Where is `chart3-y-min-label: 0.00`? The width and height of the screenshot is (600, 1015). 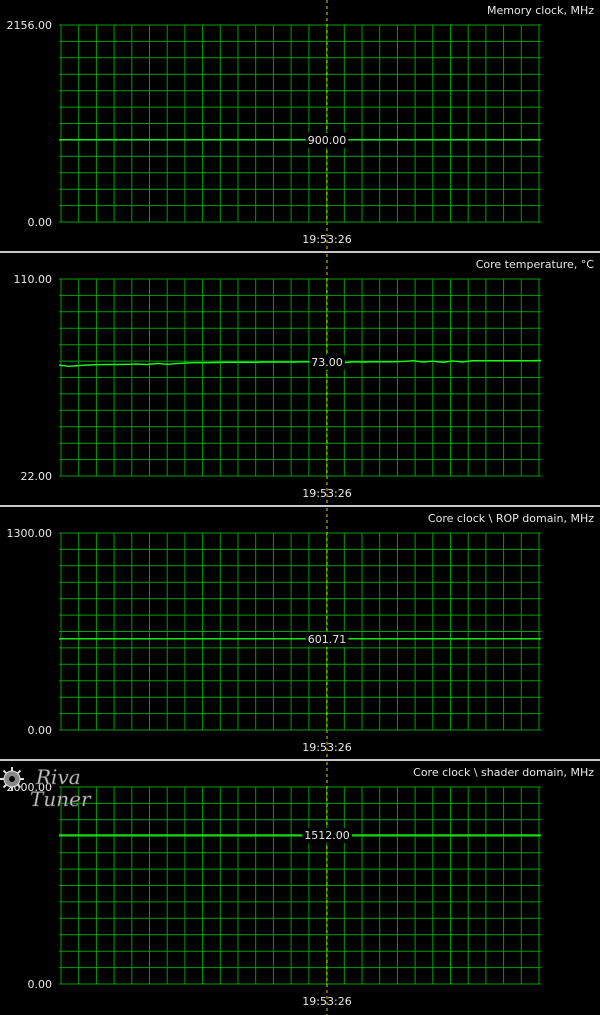
chart3-y-min-label: 0.00 is located at coordinates (40, 984).